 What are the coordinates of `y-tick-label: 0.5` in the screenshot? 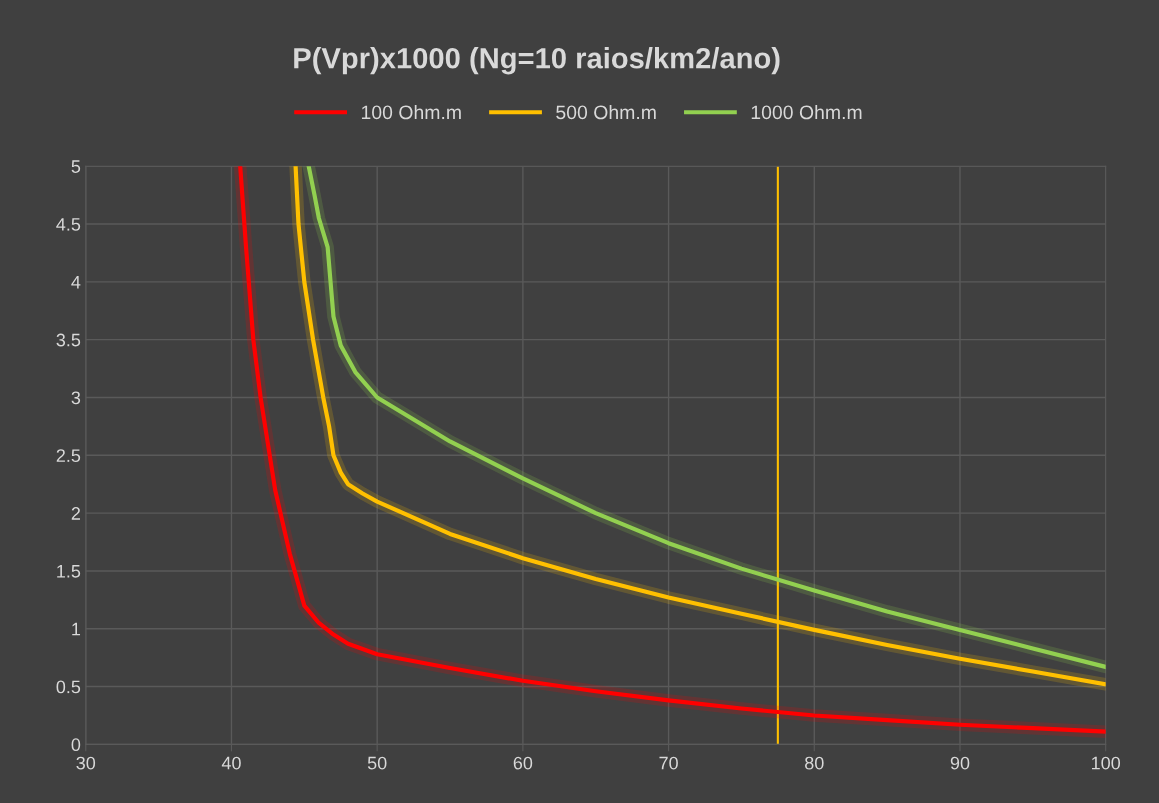 It's located at (68, 687).